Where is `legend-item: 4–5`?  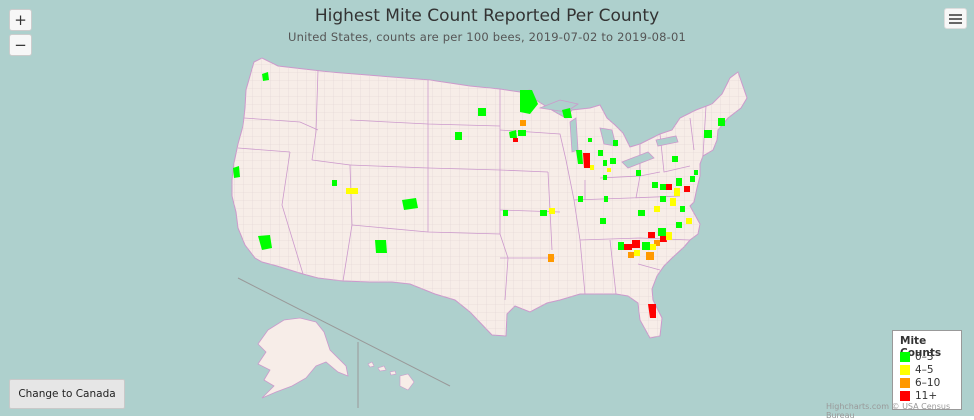
legend-item: 4–5 is located at coordinates (917, 370).